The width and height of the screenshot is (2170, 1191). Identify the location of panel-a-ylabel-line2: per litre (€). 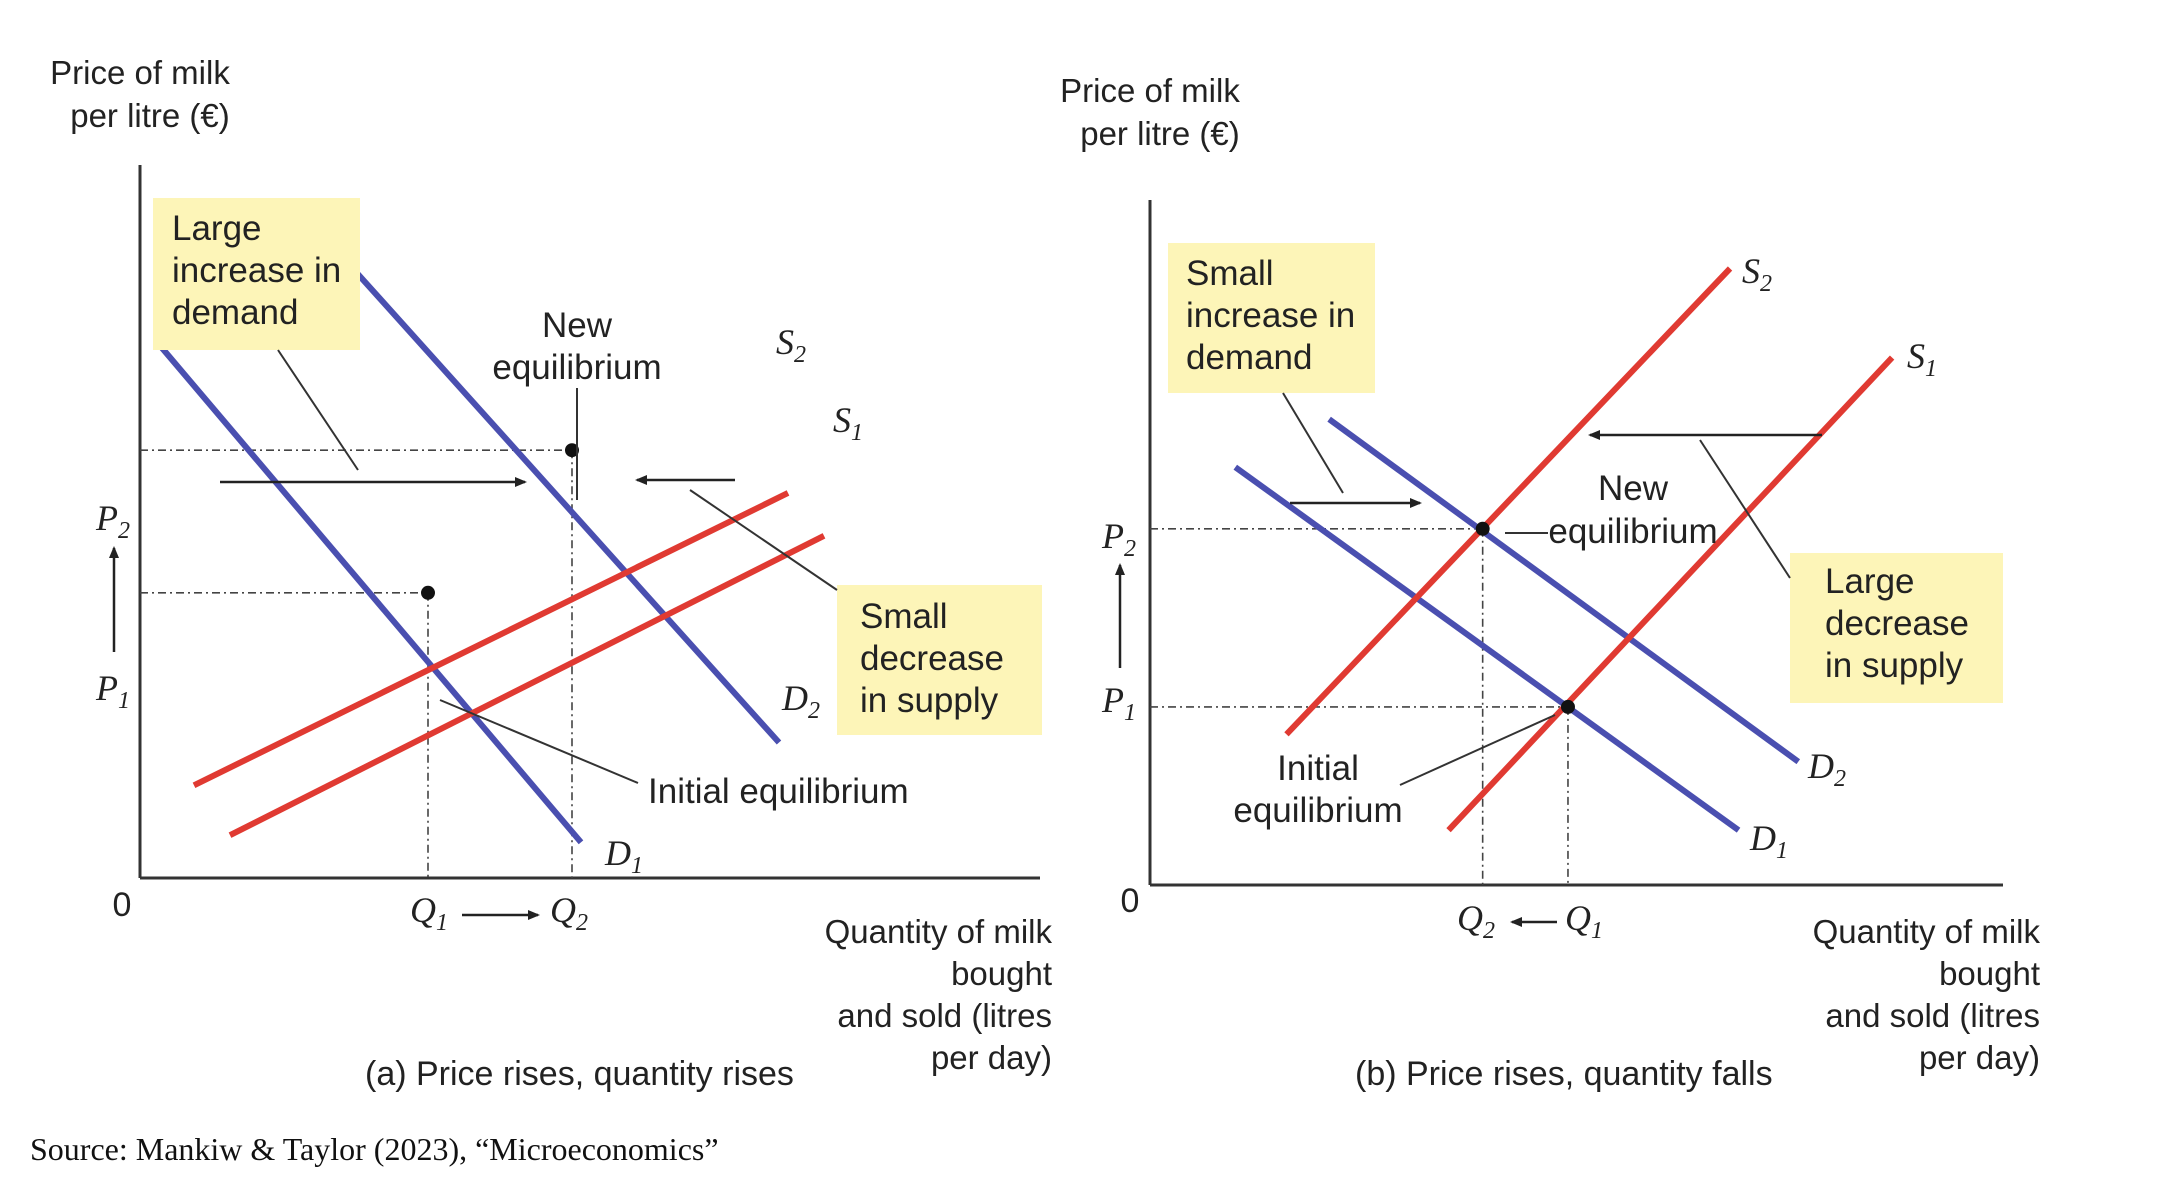
(150, 115).